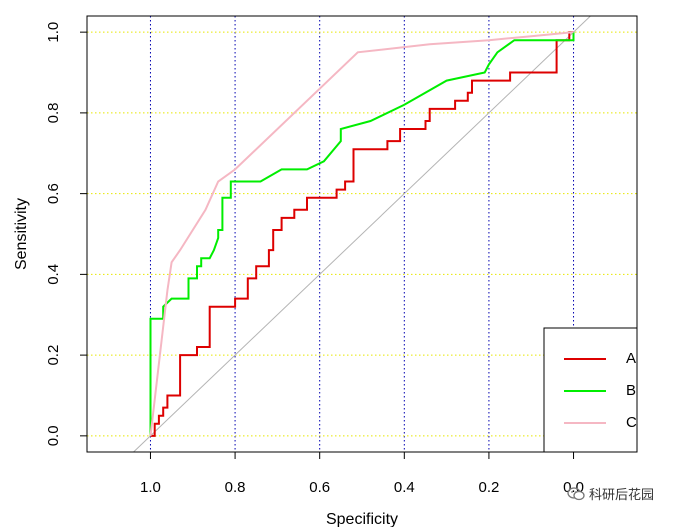 The height and width of the screenshot is (527, 674). Describe the element at coordinates (576, 493) in the screenshot. I see `wechat-icon` at that location.